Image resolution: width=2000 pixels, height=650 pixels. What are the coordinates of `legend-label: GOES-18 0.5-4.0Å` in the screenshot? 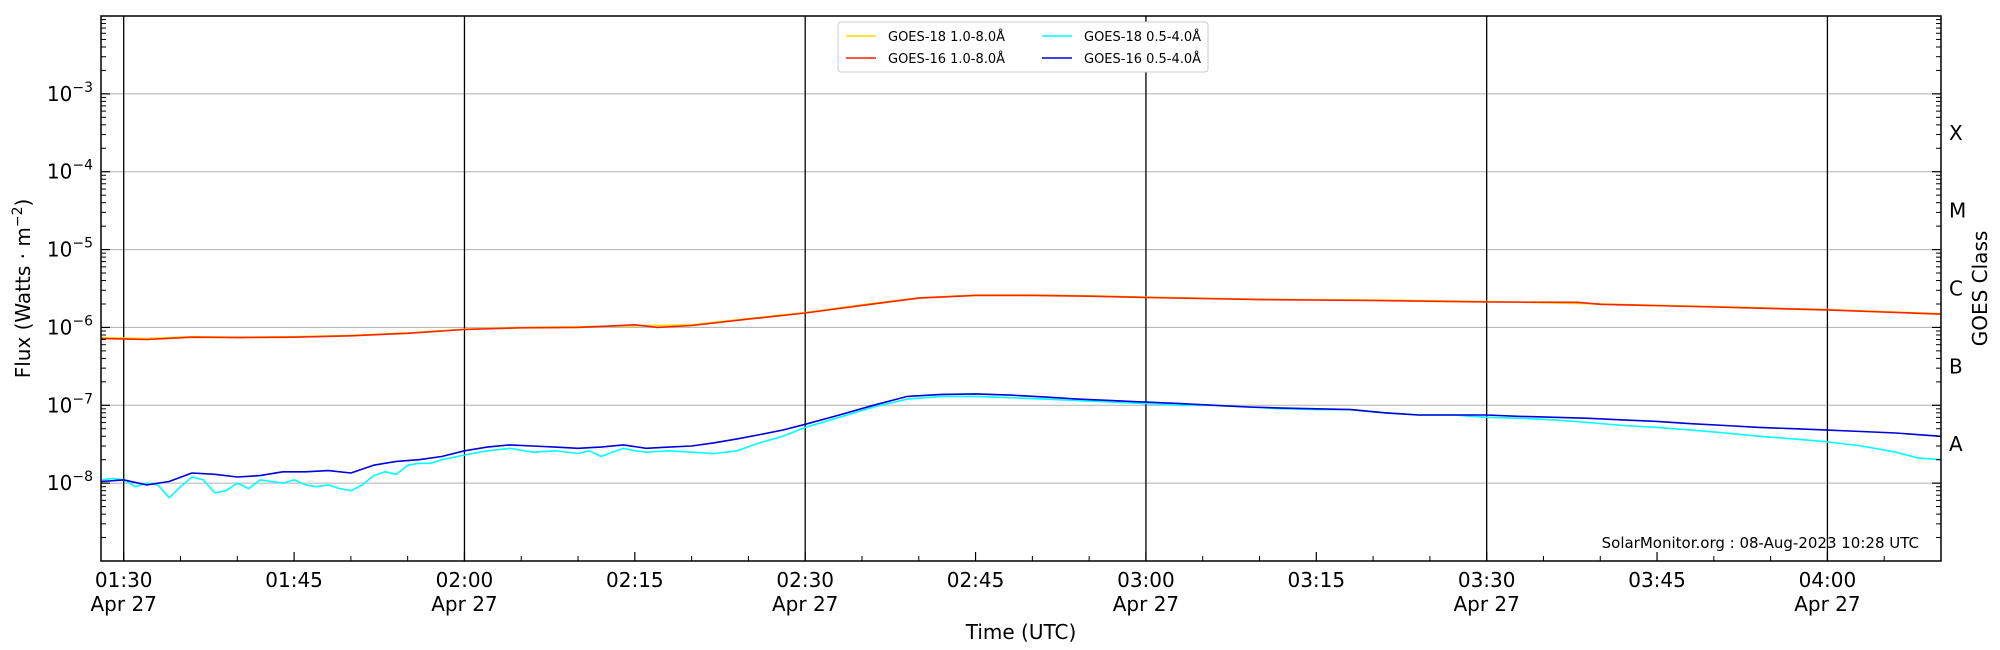 It's located at (1142, 37).